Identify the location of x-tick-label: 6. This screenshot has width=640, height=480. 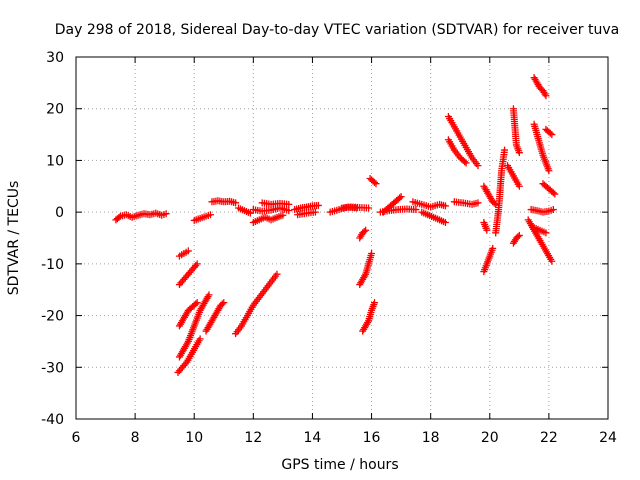
(76, 438).